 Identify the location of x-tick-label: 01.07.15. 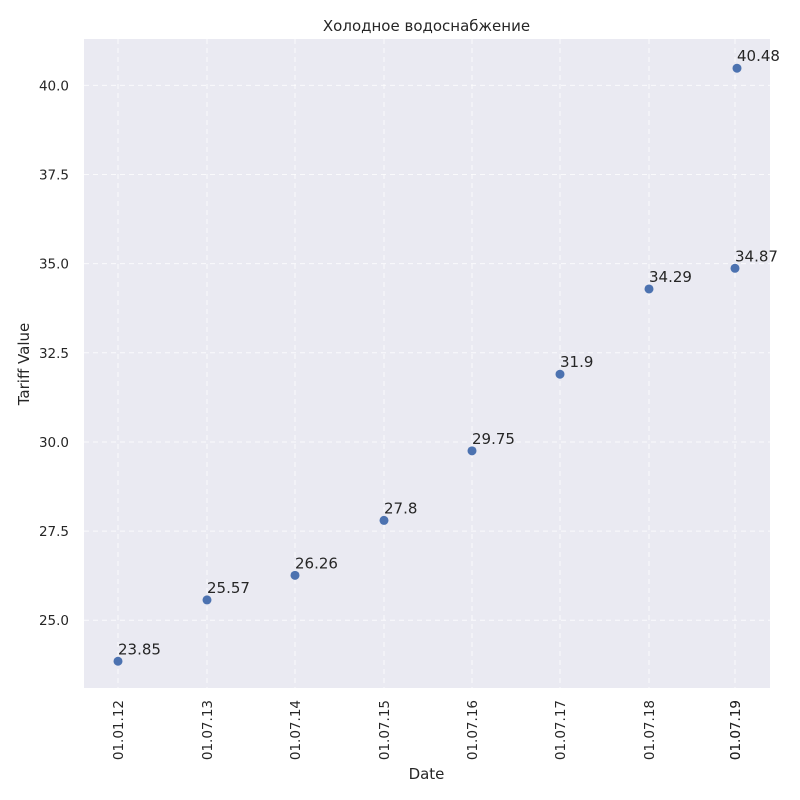
(385, 730).